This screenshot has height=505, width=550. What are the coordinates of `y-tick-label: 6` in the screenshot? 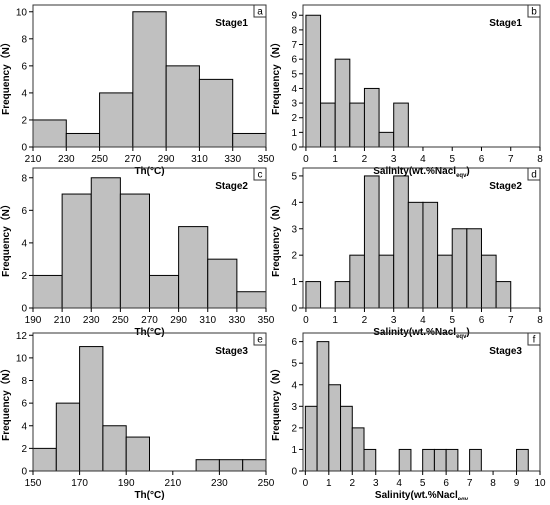 It's located at (24, 66).